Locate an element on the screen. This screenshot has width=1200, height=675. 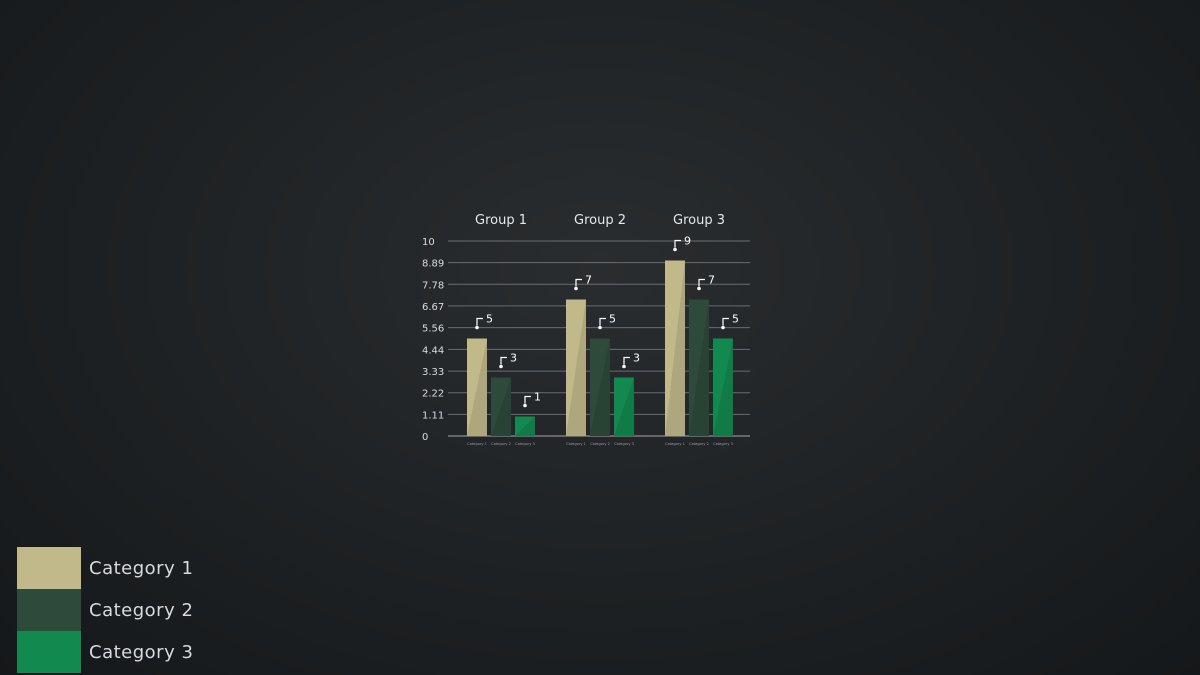
legend-label: Category 3 is located at coordinates (141, 652).